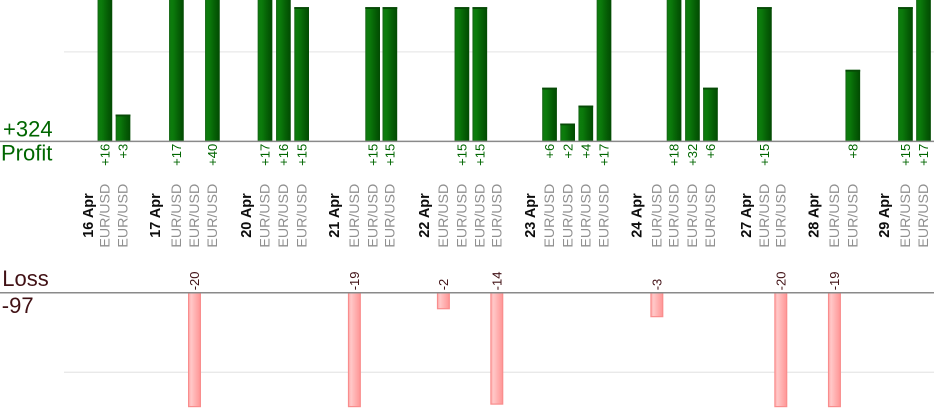  What do you see at coordinates (247, 215) in the screenshot?
I see `svg-text: 20 Apr` at bounding box center [247, 215].